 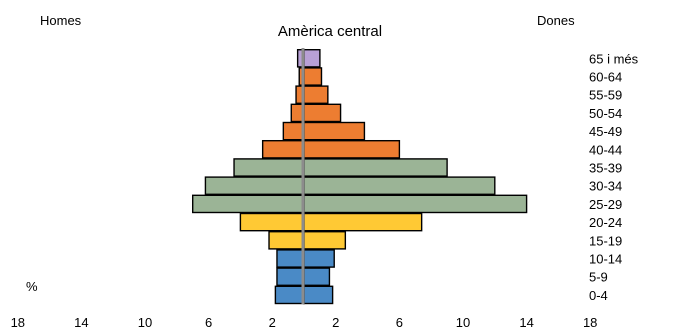 What do you see at coordinates (605, 240) in the screenshot?
I see `category-label: 15-19` at bounding box center [605, 240].